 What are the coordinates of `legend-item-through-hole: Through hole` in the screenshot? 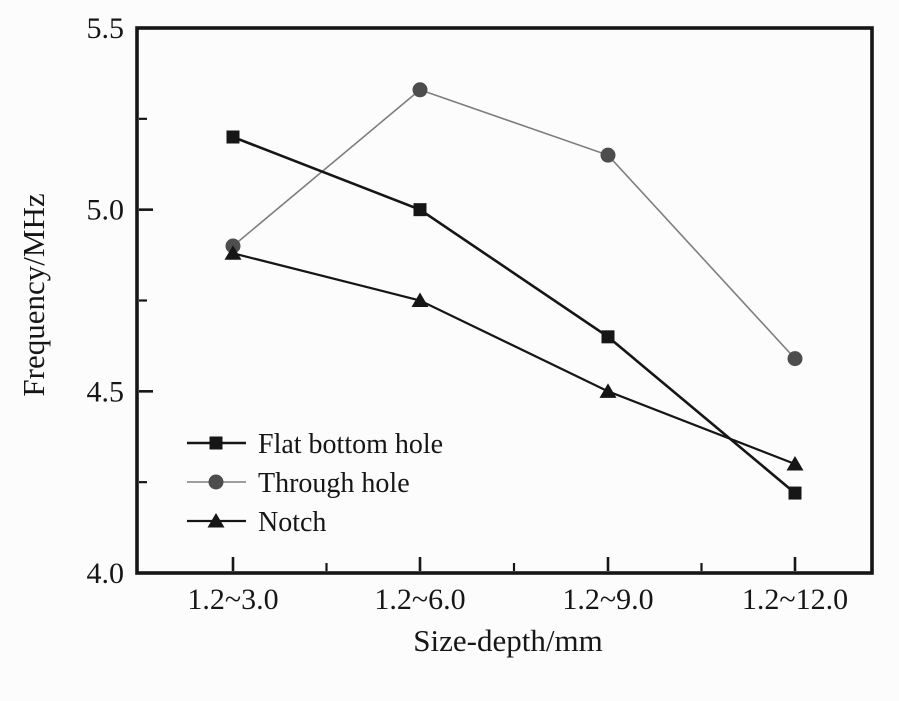 It's located at (298, 483).